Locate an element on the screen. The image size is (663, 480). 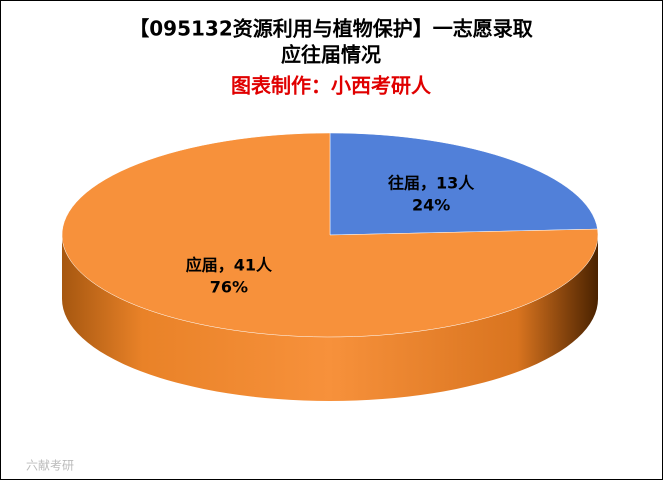
data-label: 76% is located at coordinates (229, 286).